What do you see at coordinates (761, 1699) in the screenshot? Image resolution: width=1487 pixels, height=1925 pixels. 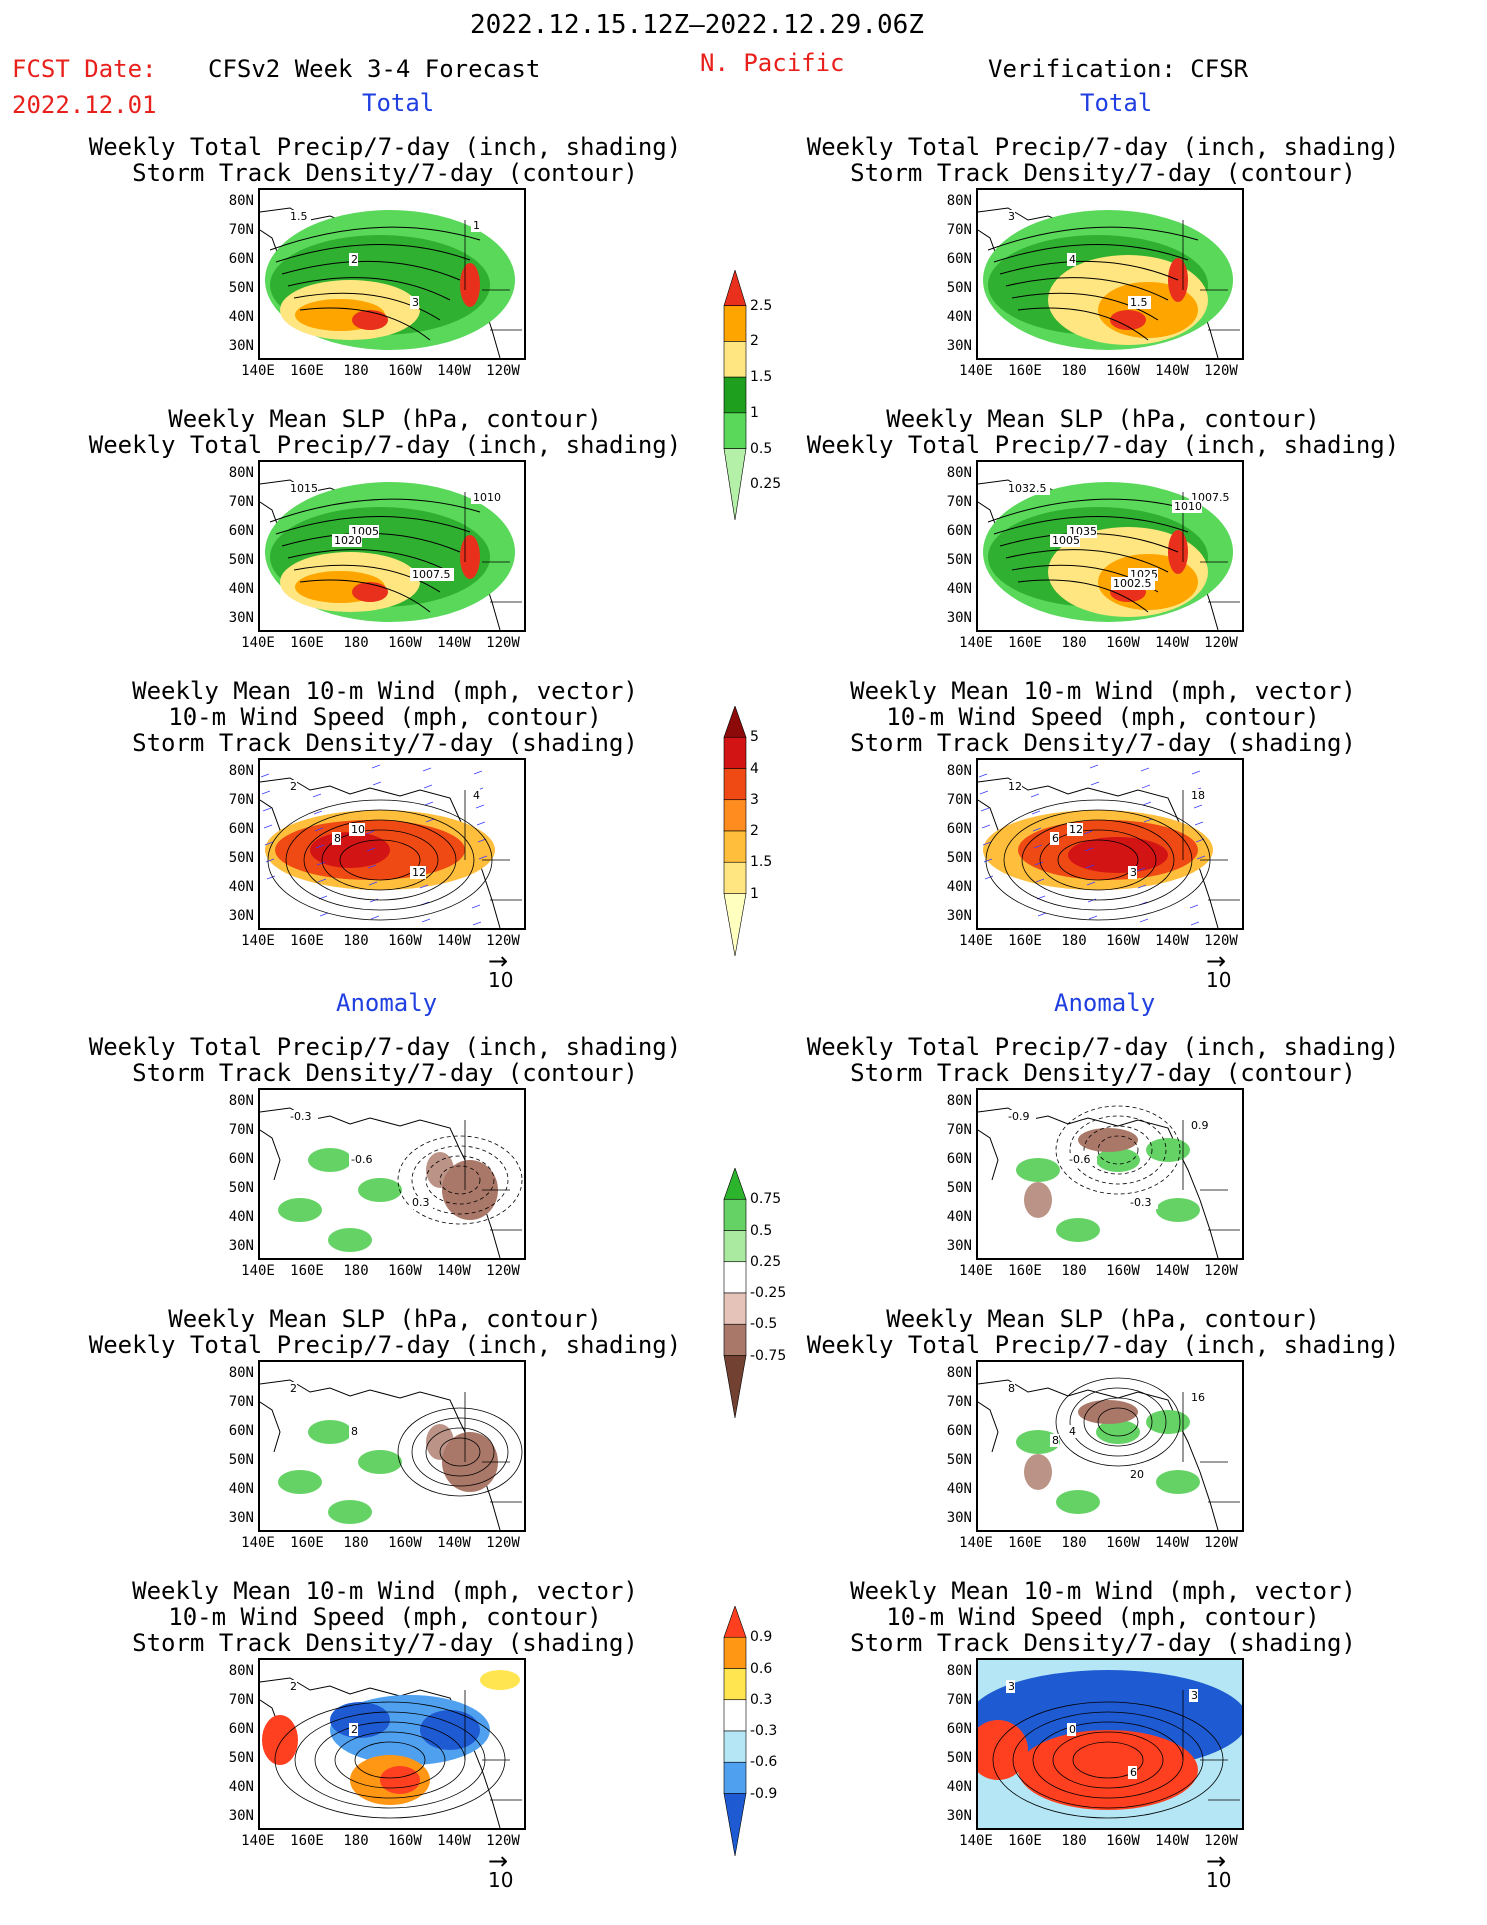 I see `colorbar-label: 0.3` at bounding box center [761, 1699].